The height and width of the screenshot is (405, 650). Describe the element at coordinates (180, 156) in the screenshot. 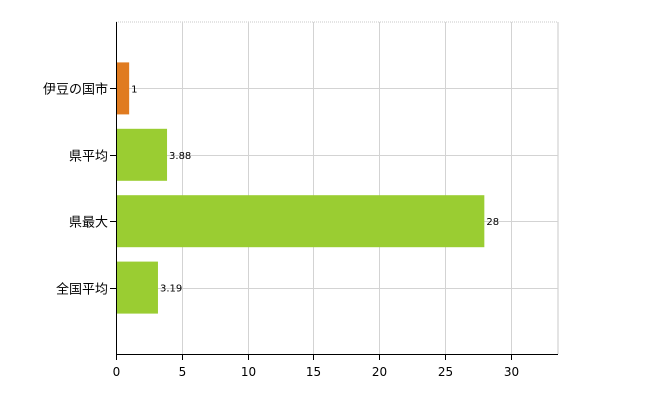

I see `data-label: 3.88` at that location.